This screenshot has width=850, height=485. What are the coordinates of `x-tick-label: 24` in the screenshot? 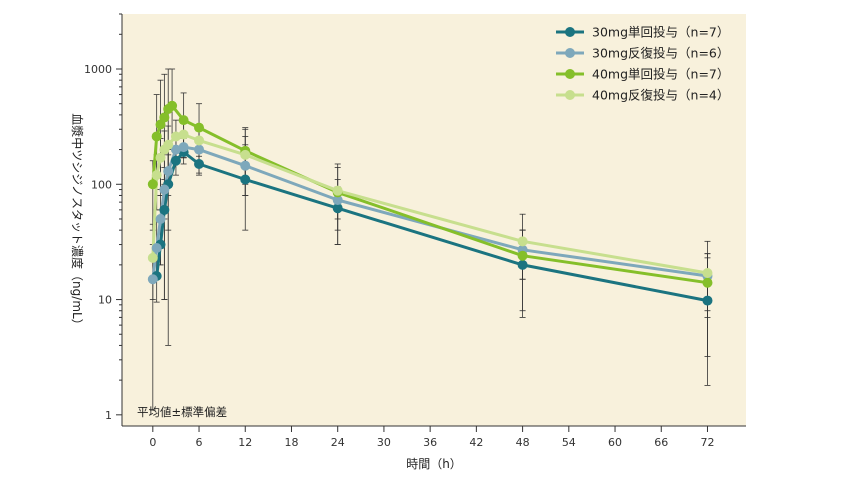 It's located at (338, 442).